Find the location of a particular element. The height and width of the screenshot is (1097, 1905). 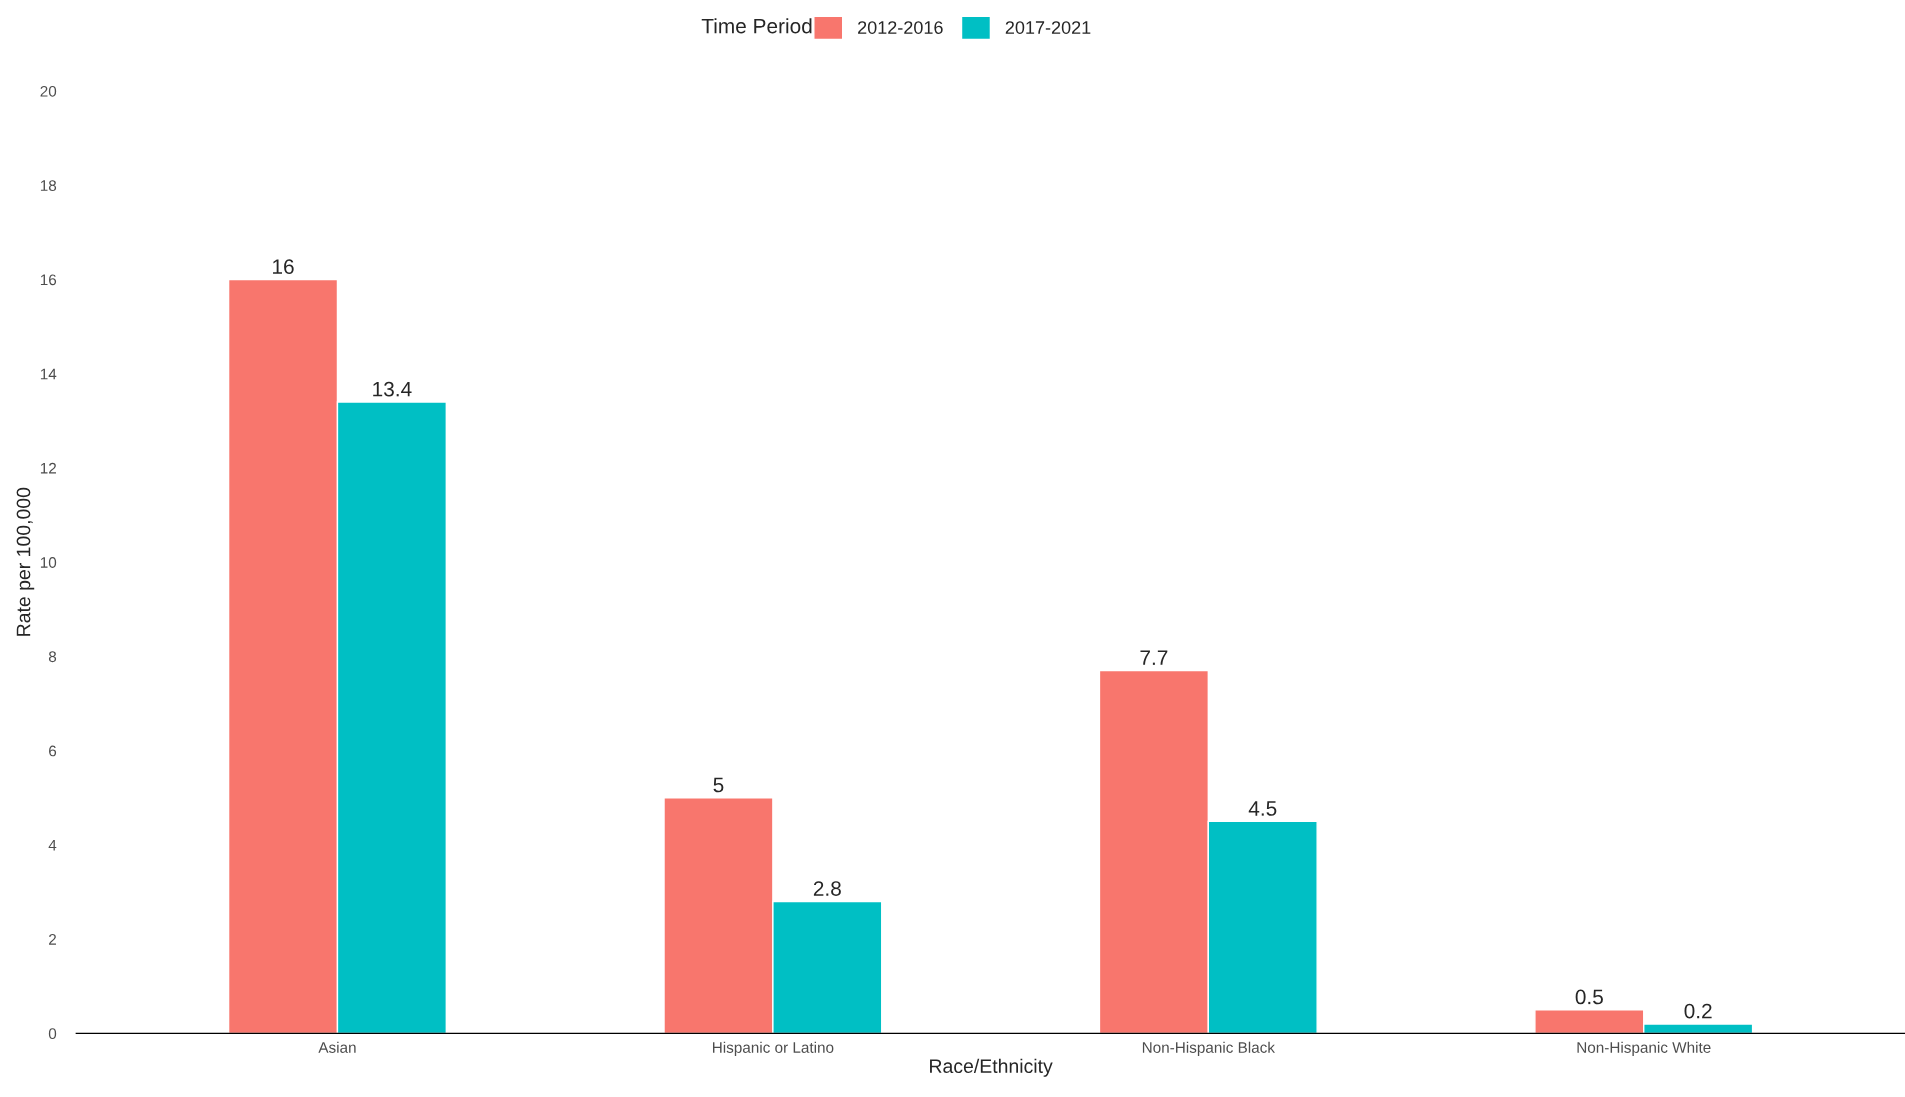

data-label: 0.5 is located at coordinates (1589, 997).